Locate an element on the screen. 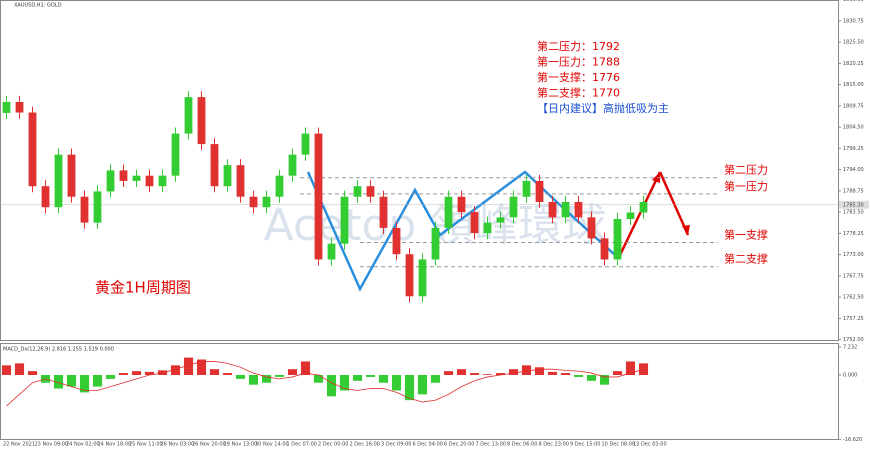  x-tick-label: 6 Dec 04:00 is located at coordinates (428, 445).